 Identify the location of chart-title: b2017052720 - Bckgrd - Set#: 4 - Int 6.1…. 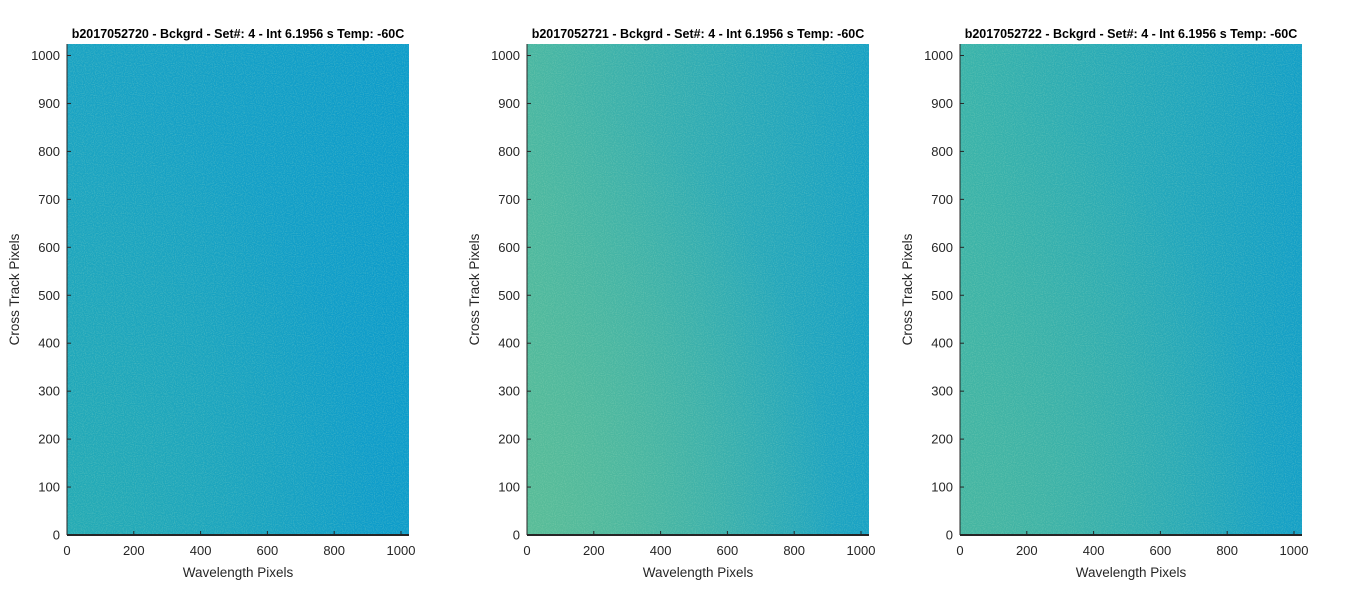
(238, 34).